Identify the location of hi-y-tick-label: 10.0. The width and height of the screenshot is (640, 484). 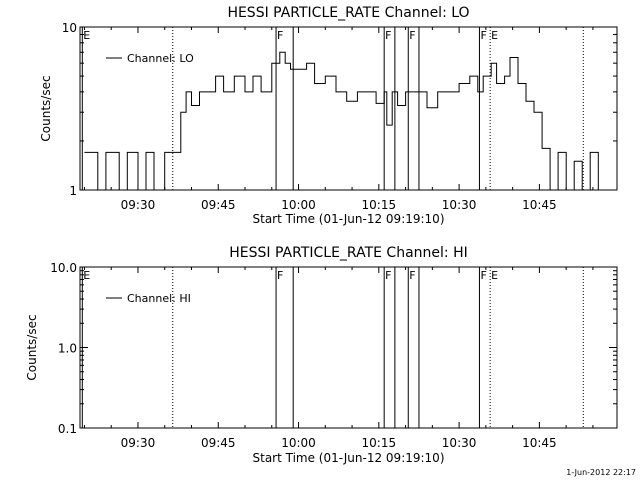
(63, 268).